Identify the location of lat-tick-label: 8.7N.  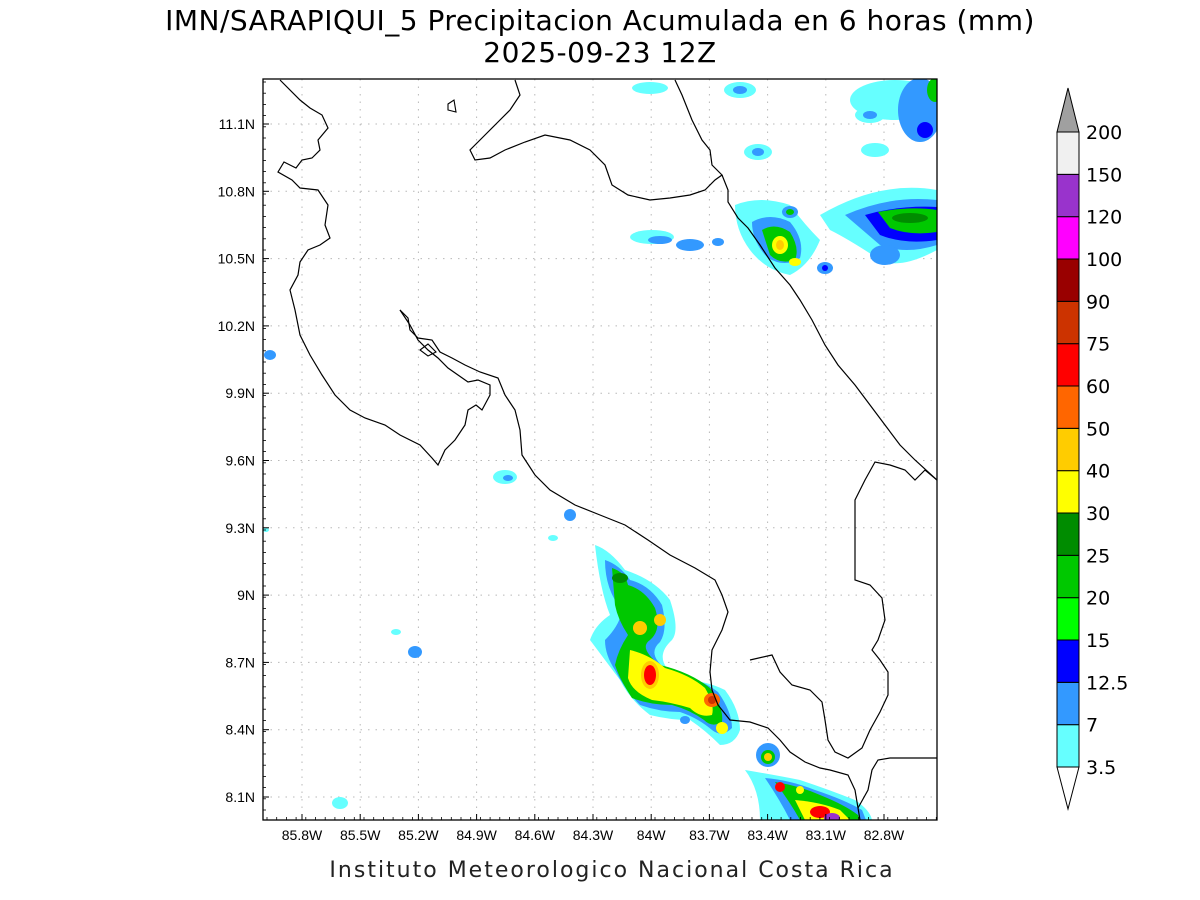
(240, 662).